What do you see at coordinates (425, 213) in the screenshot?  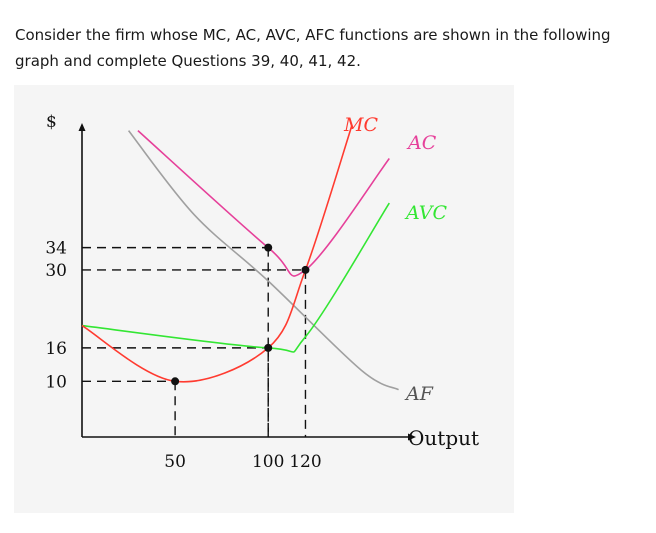 I see `avc-label: AVC` at bounding box center [425, 213].